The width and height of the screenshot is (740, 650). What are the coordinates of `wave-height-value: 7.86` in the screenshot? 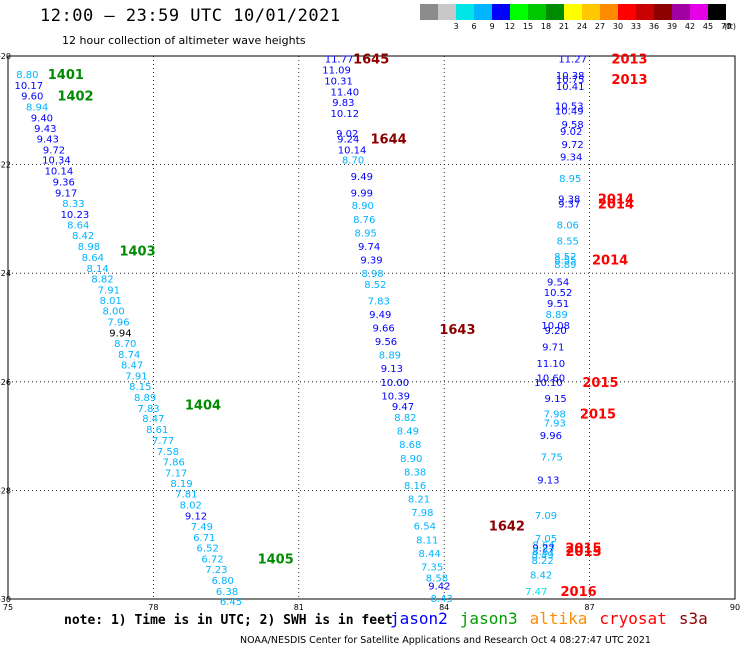 It's located at (174, 463).